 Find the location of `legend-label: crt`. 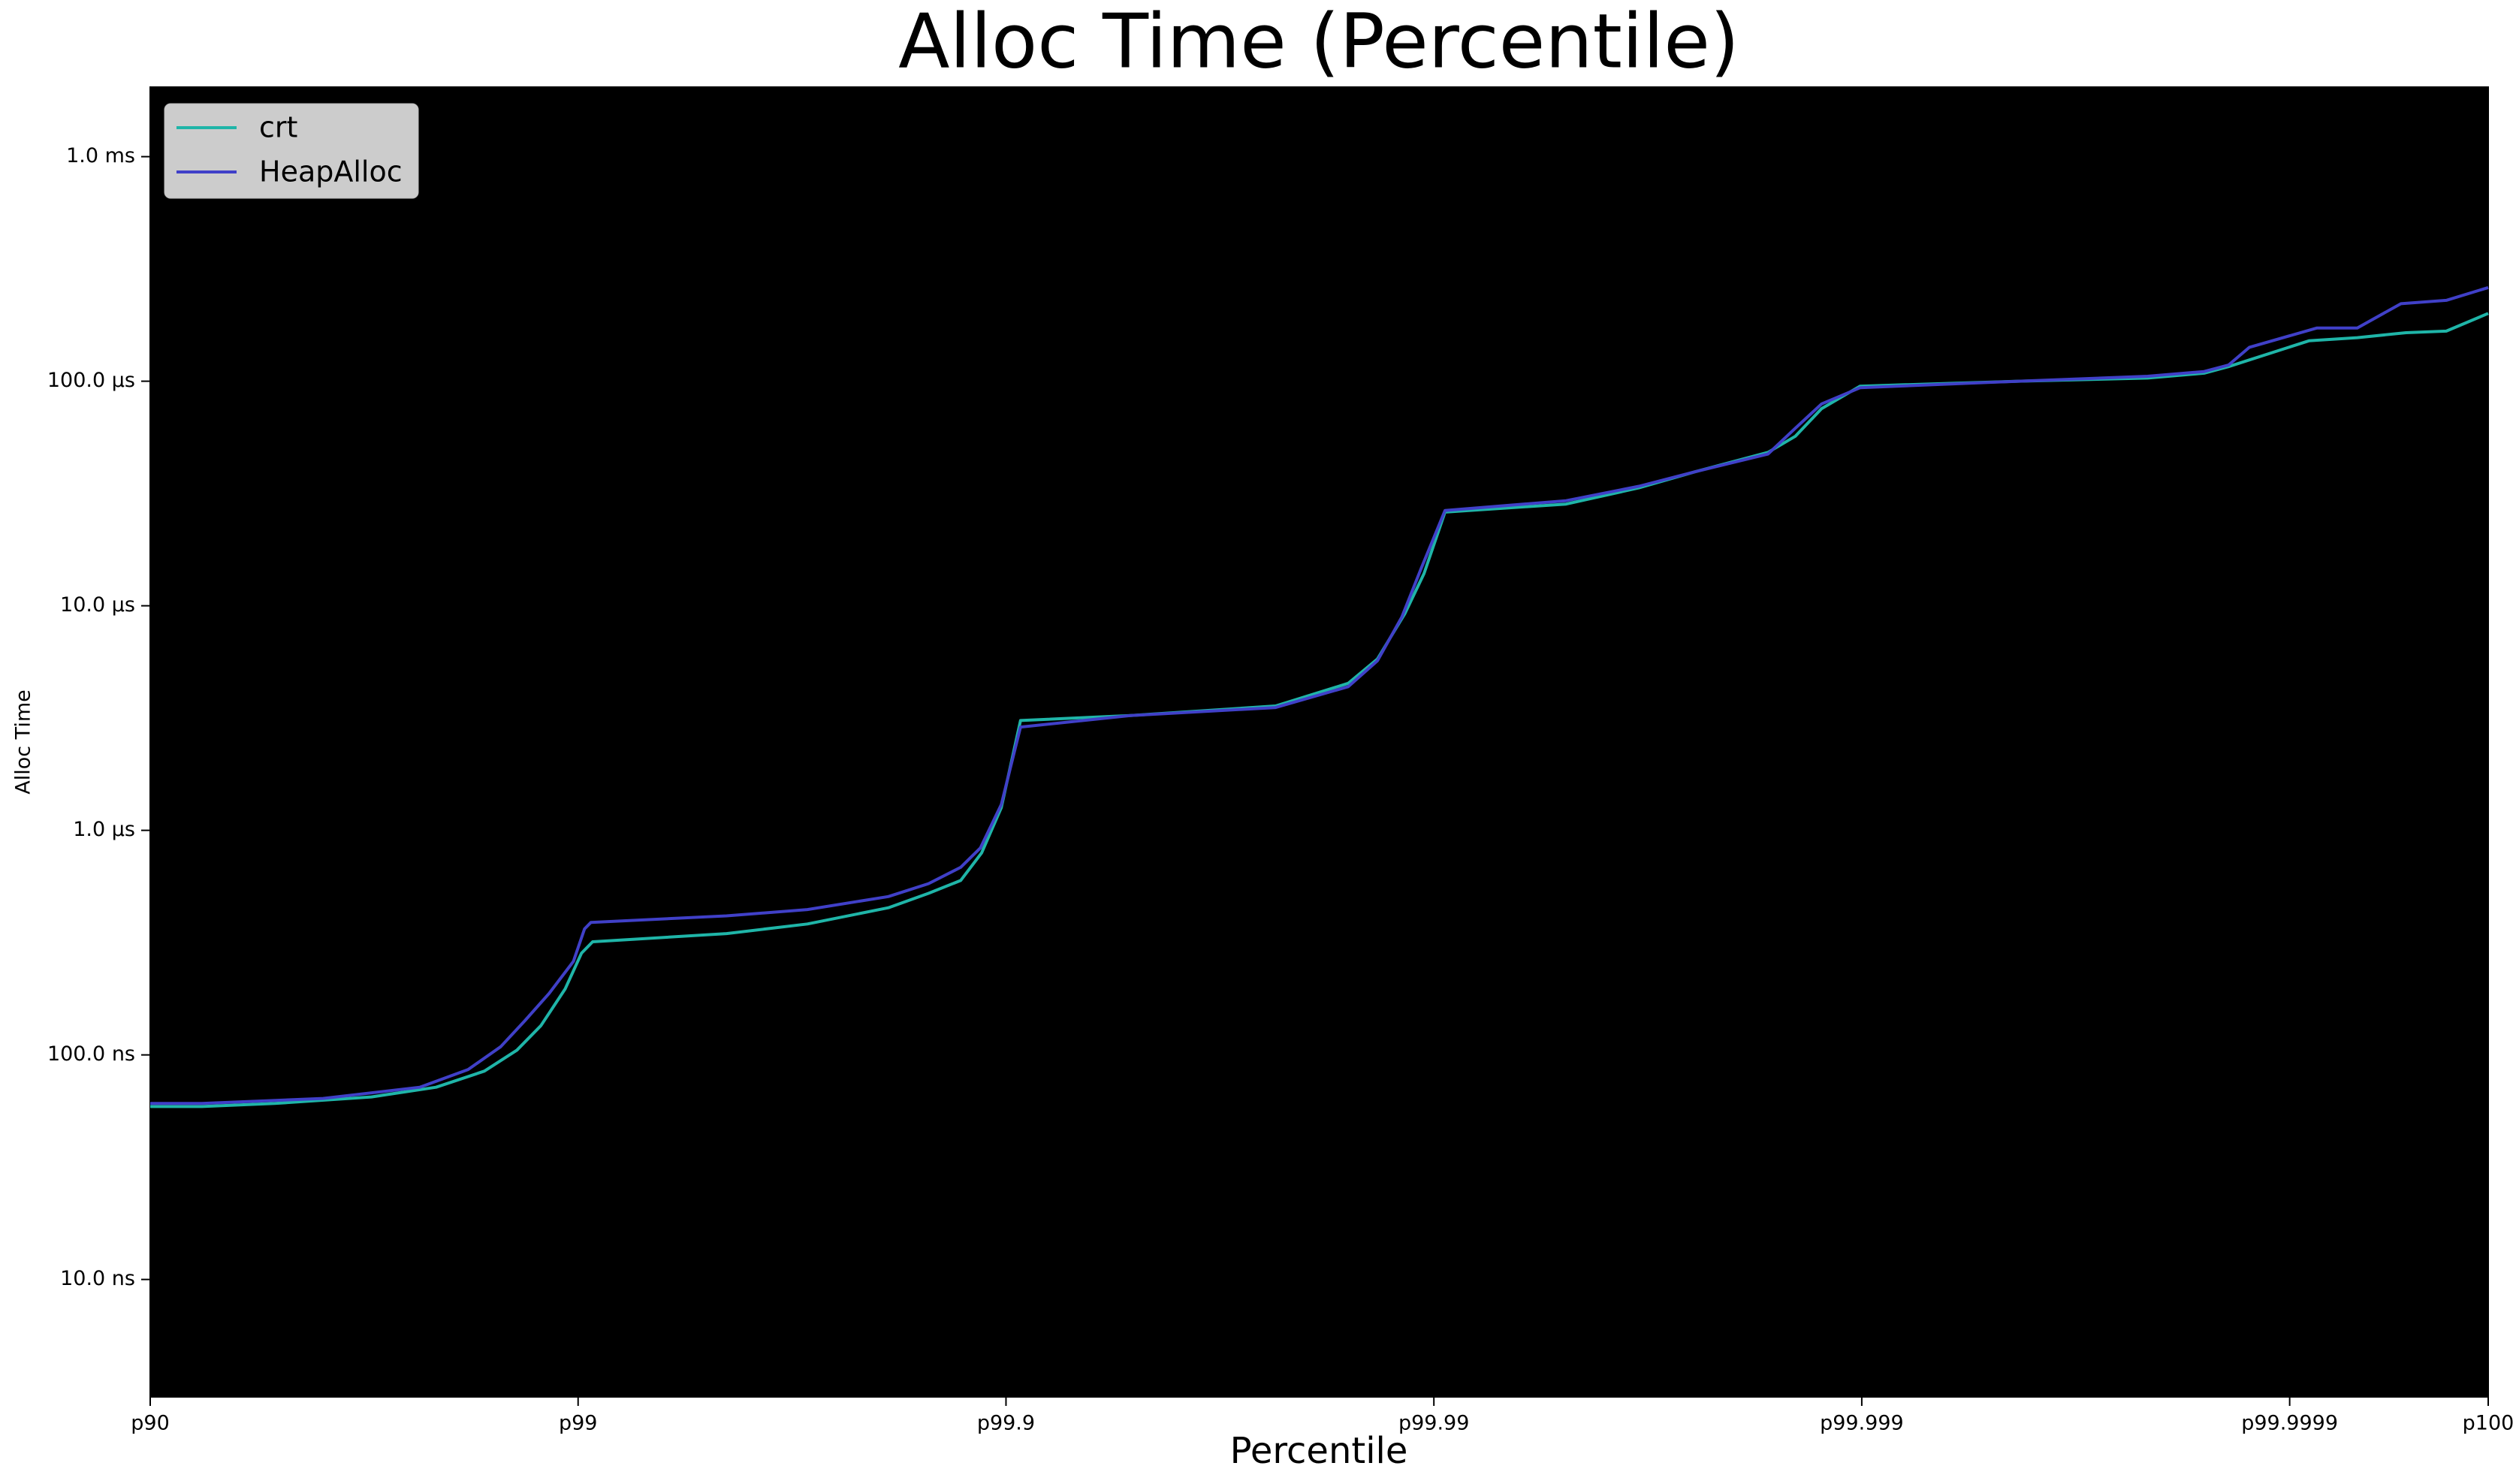

legend-label: crt is located at coordinates (278, 127).